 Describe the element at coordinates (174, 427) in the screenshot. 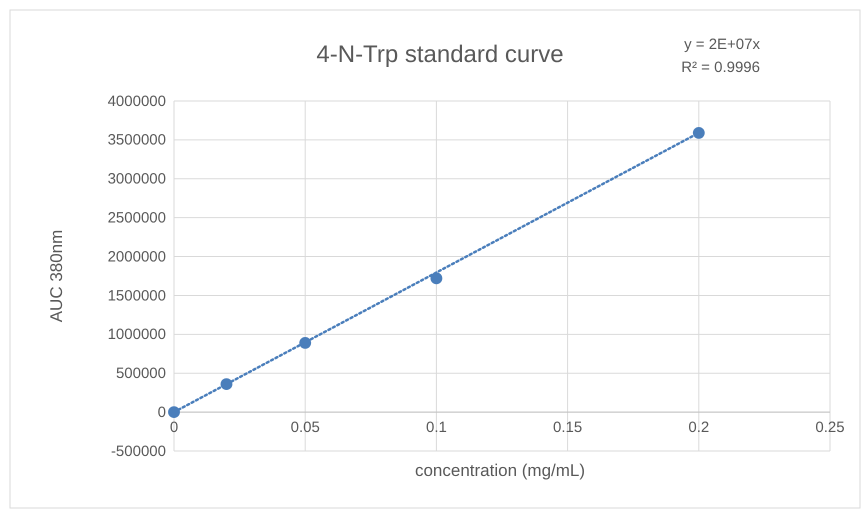

I see `x-tick-label: 0` at that location.